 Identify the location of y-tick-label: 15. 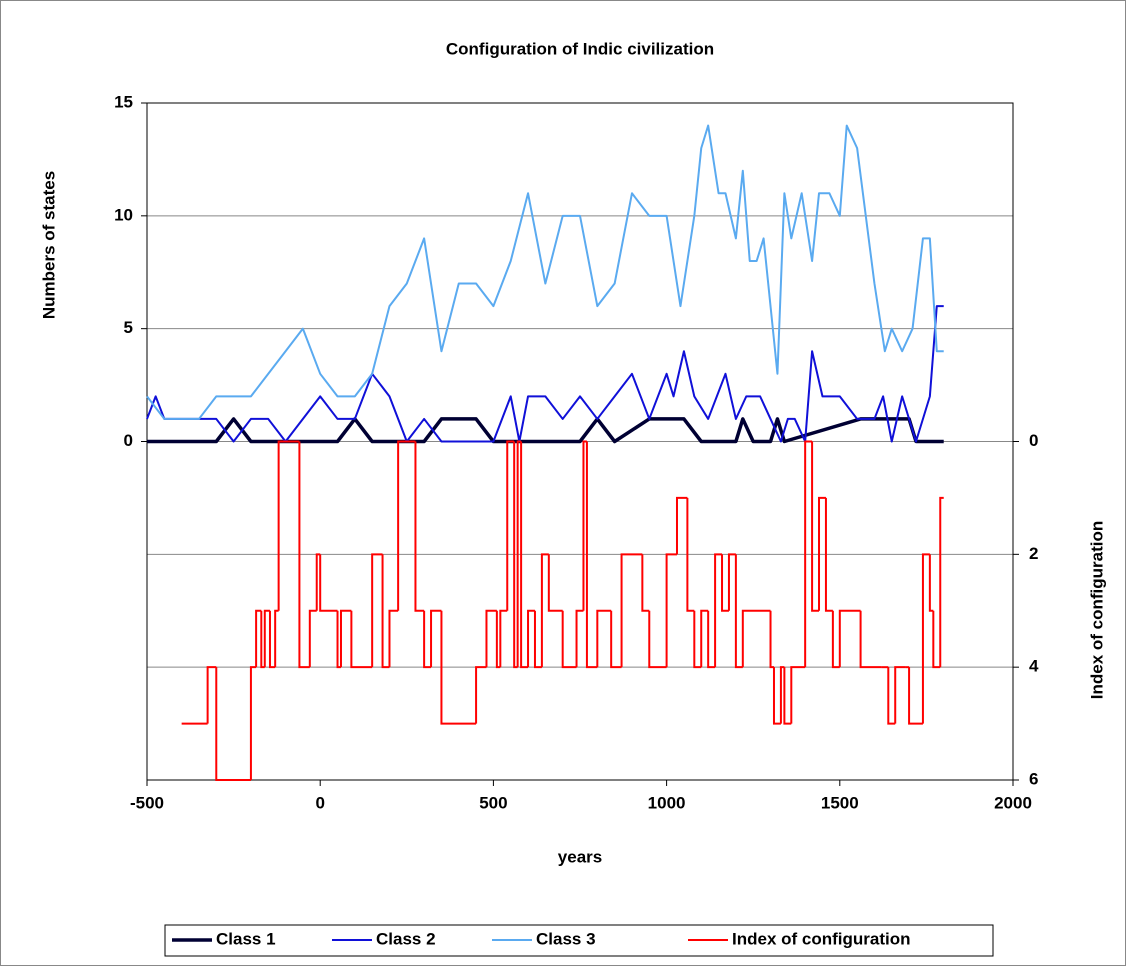
(123, 101).